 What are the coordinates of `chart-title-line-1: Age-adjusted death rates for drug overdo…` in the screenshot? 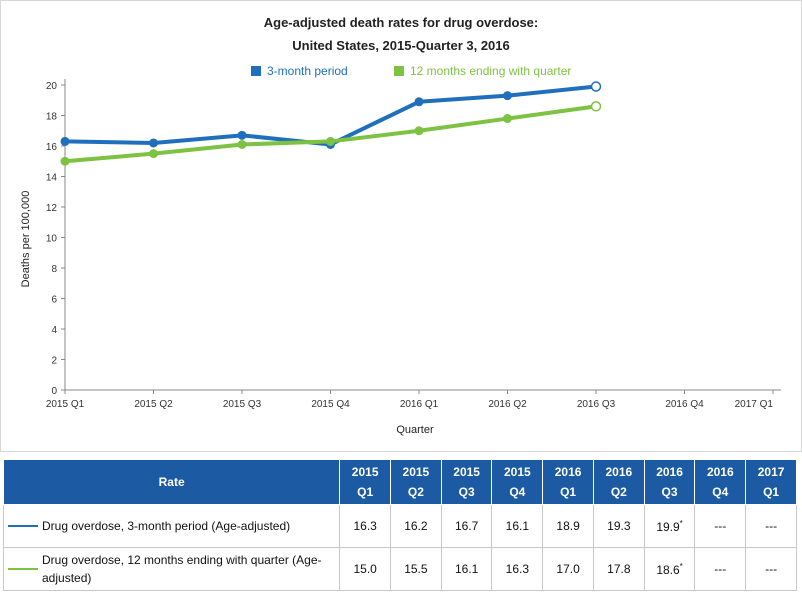 It's located at (401, 22).